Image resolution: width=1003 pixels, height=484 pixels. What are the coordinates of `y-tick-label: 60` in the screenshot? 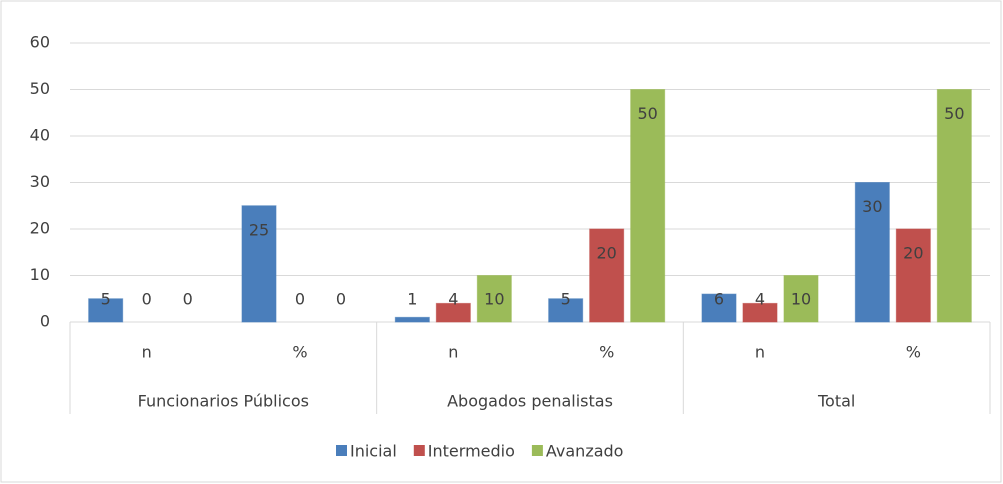 It's located at (40, 42).